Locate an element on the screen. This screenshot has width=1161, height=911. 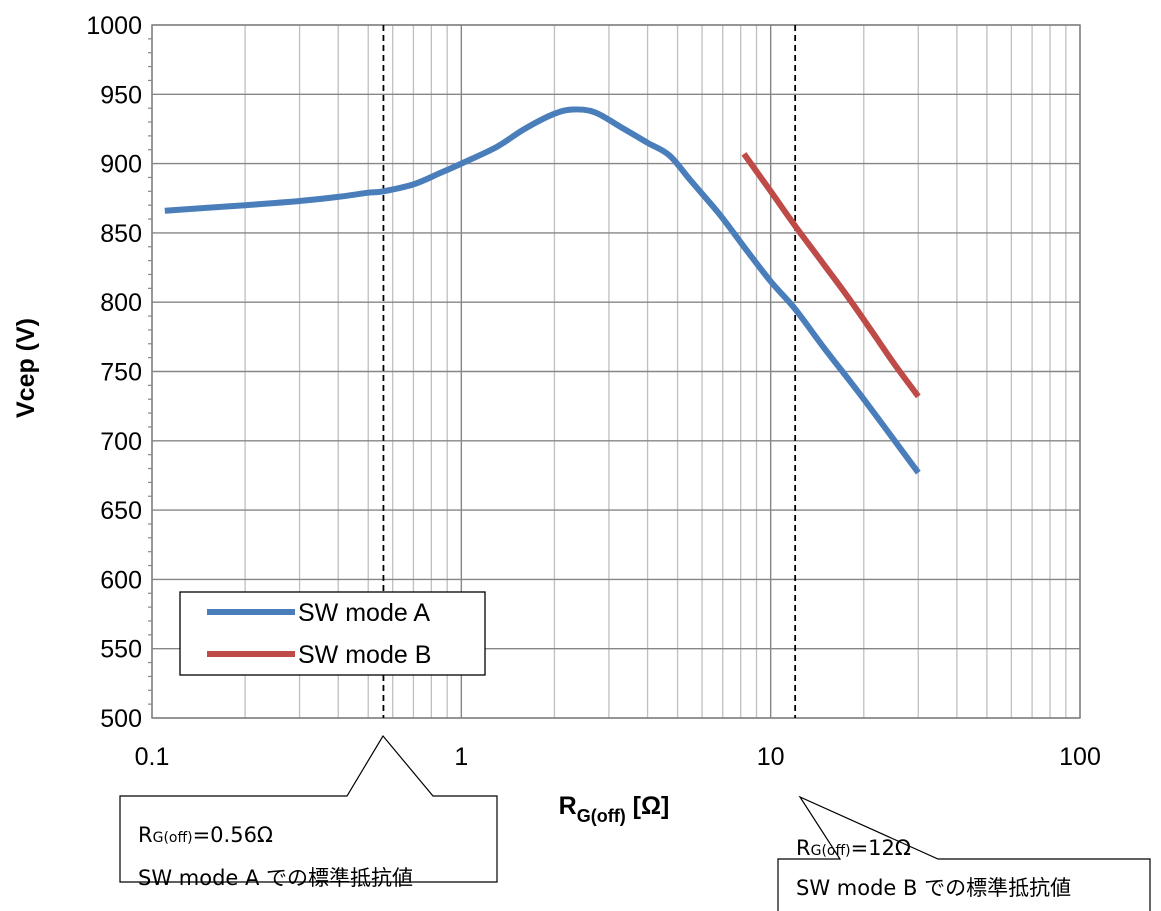
callout-mode-a: RG(off)=0.56Ω SW mode A での標準抵抗値 is located at coordinates (308, 812).